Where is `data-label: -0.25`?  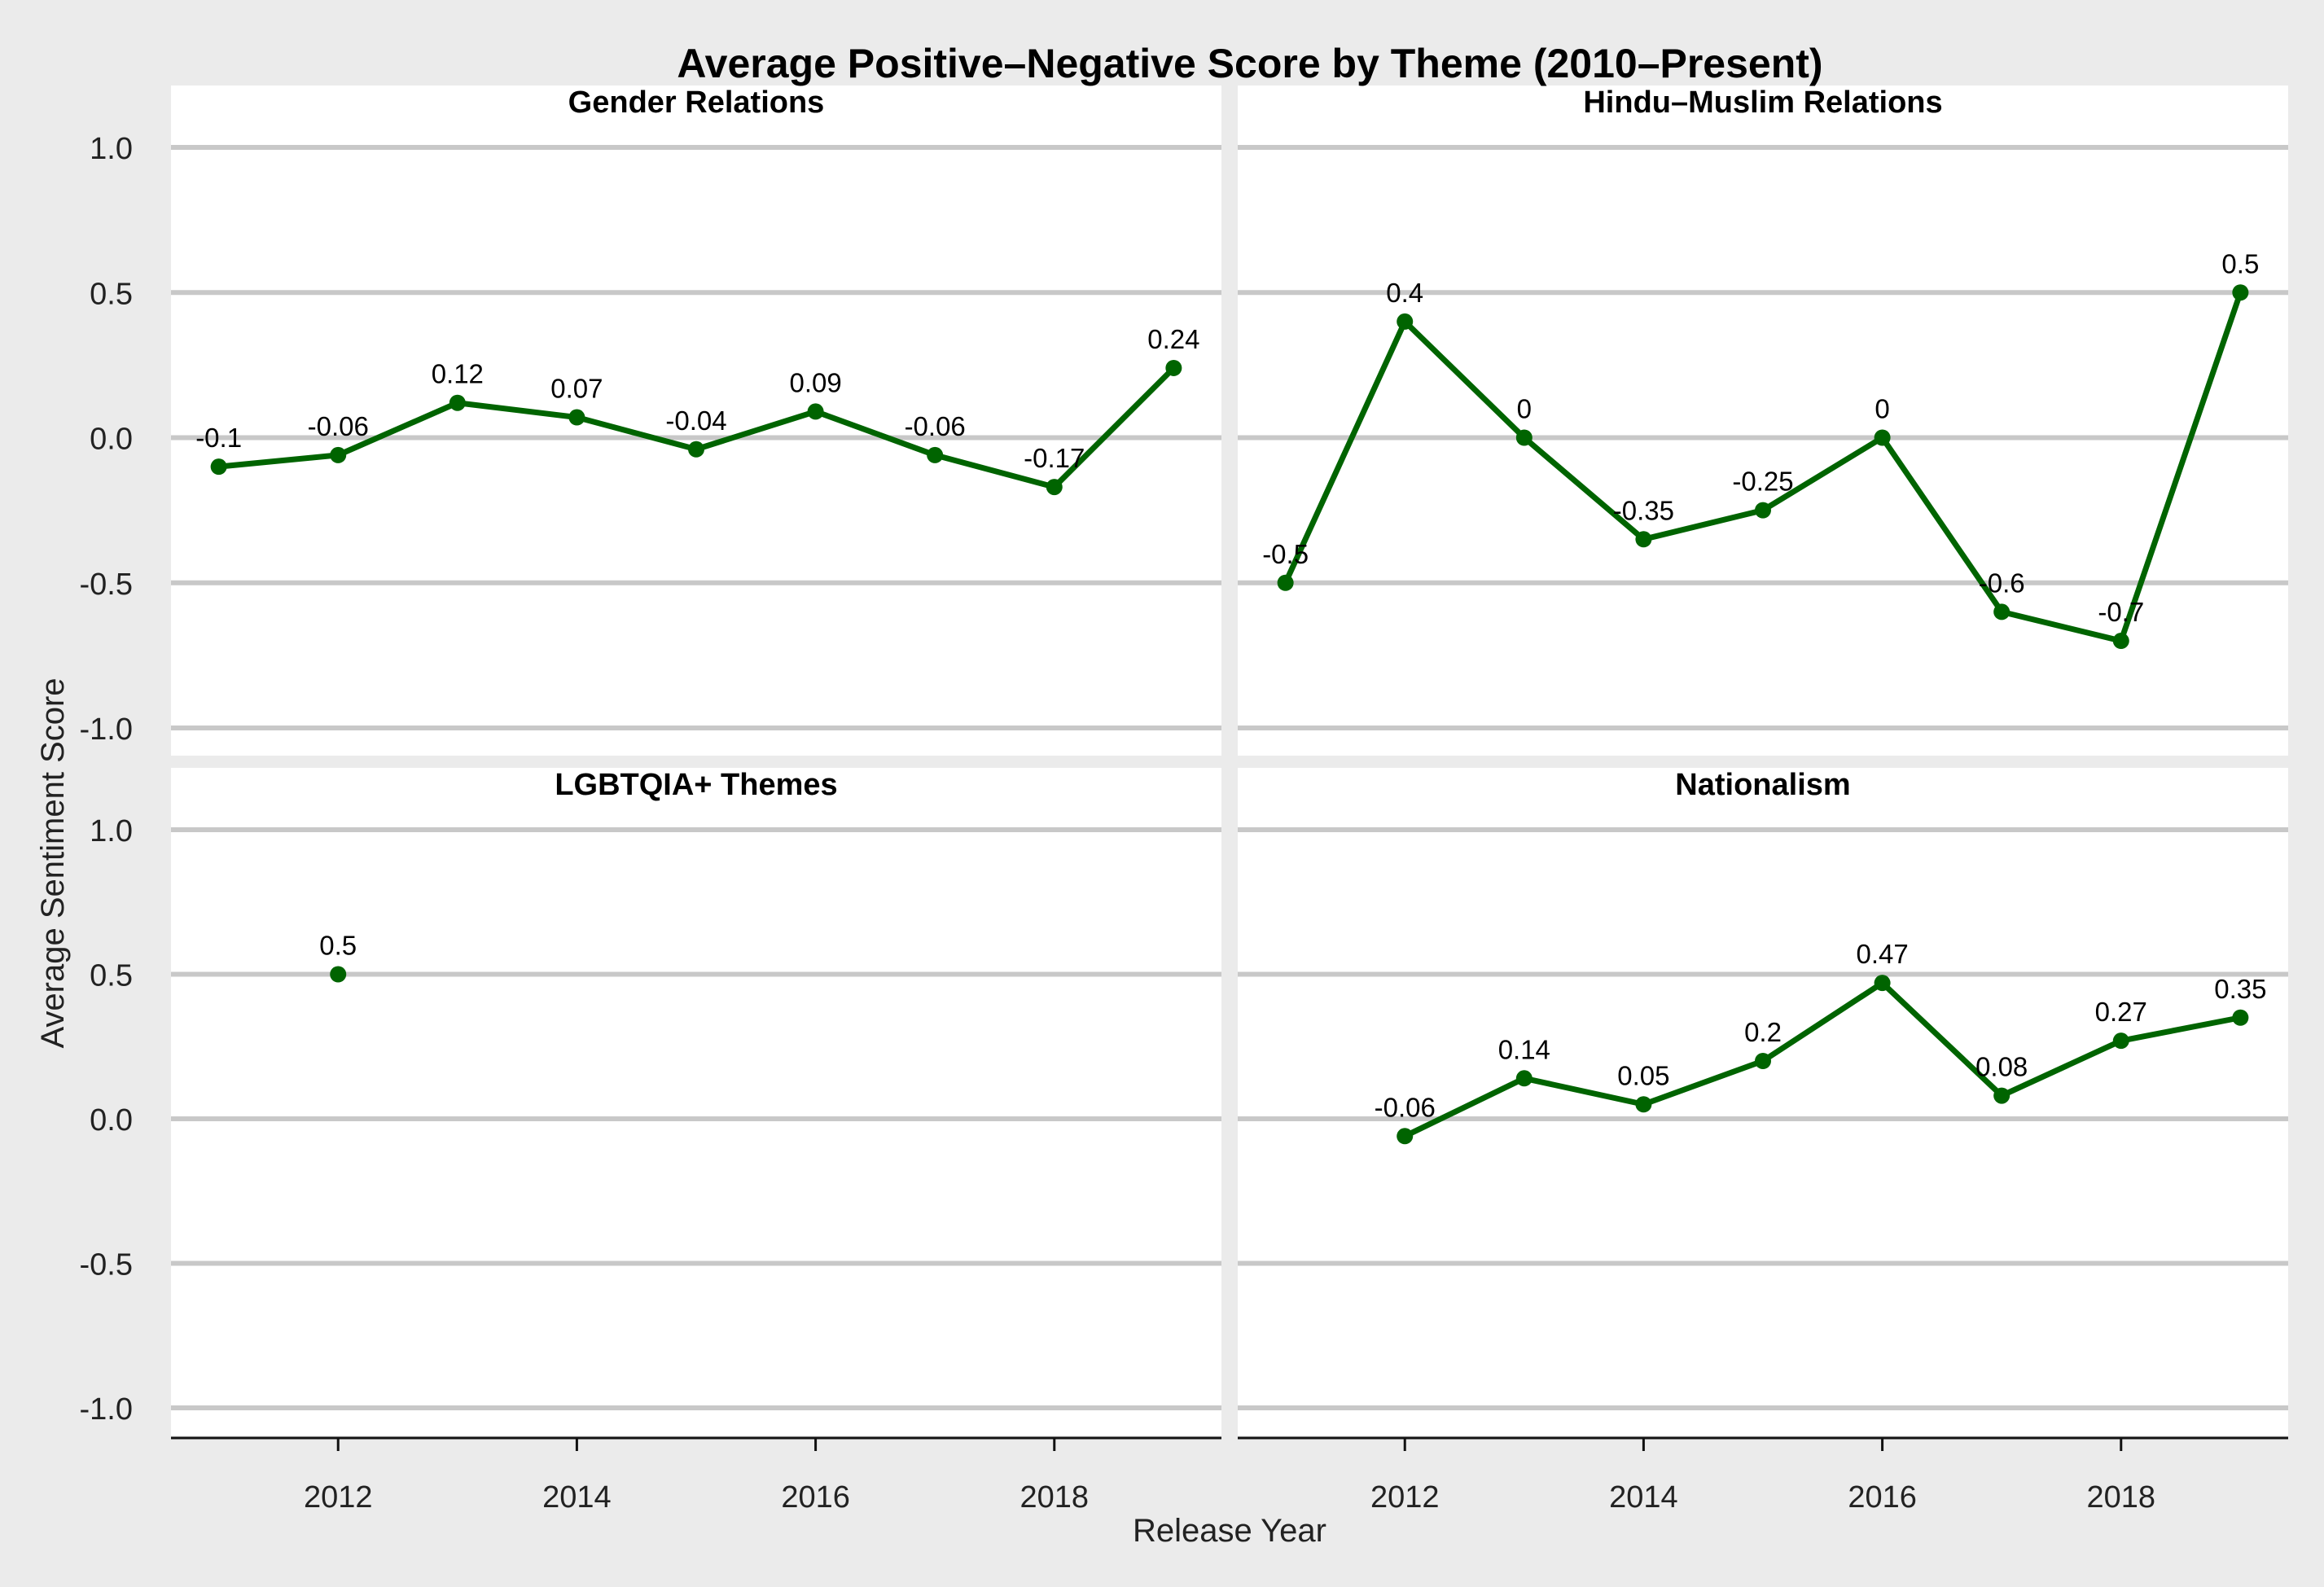
data-label: -0.25 is located at coordinates (1762, 482).